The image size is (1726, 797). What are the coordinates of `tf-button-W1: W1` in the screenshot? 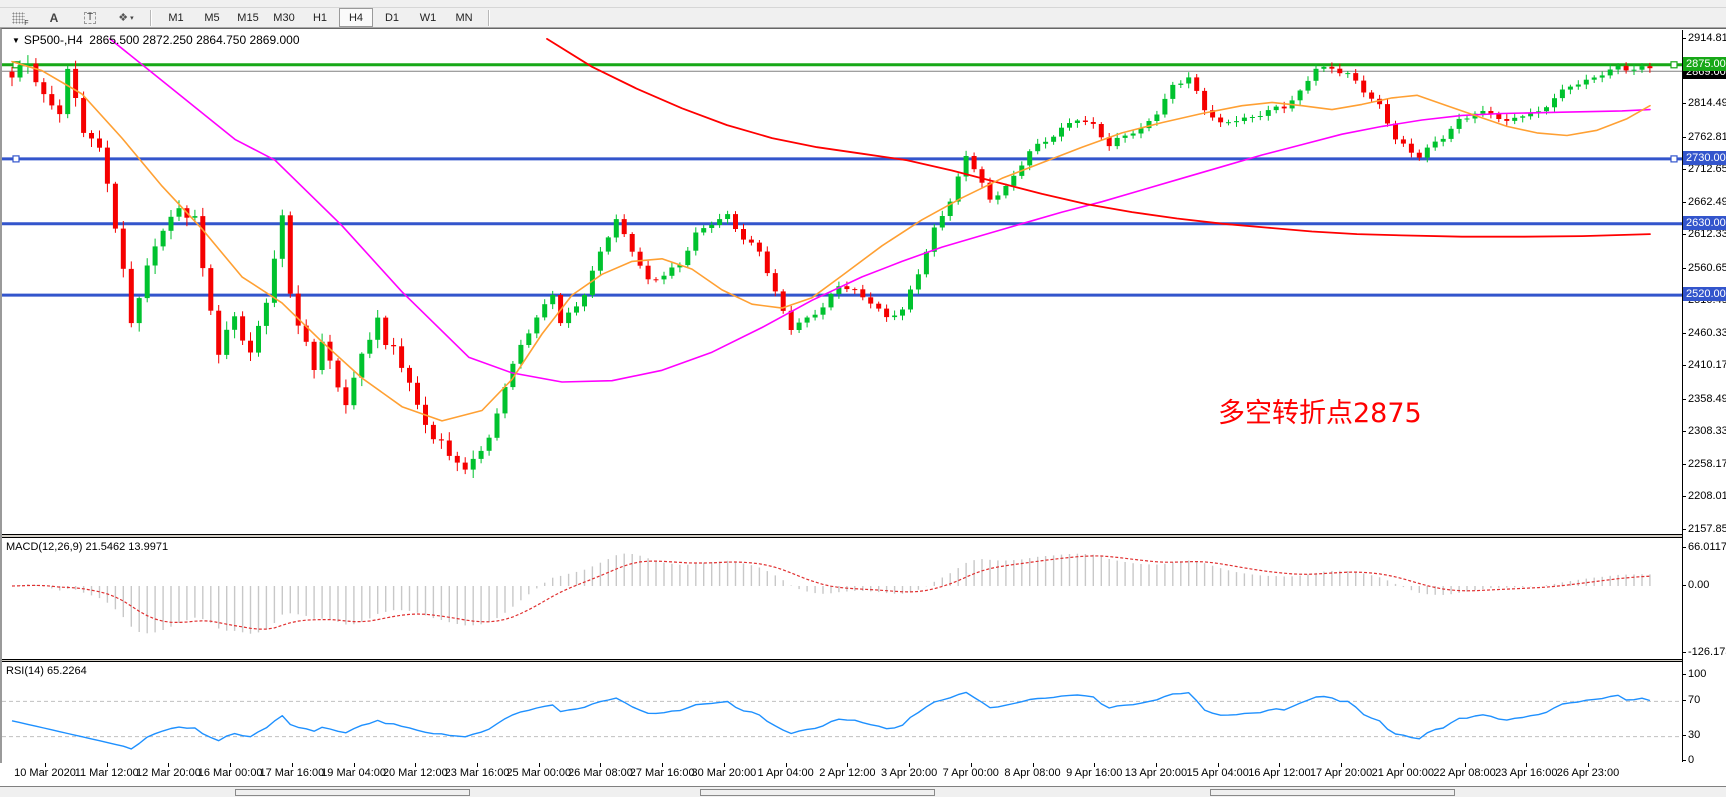 It's located at (428, 17).